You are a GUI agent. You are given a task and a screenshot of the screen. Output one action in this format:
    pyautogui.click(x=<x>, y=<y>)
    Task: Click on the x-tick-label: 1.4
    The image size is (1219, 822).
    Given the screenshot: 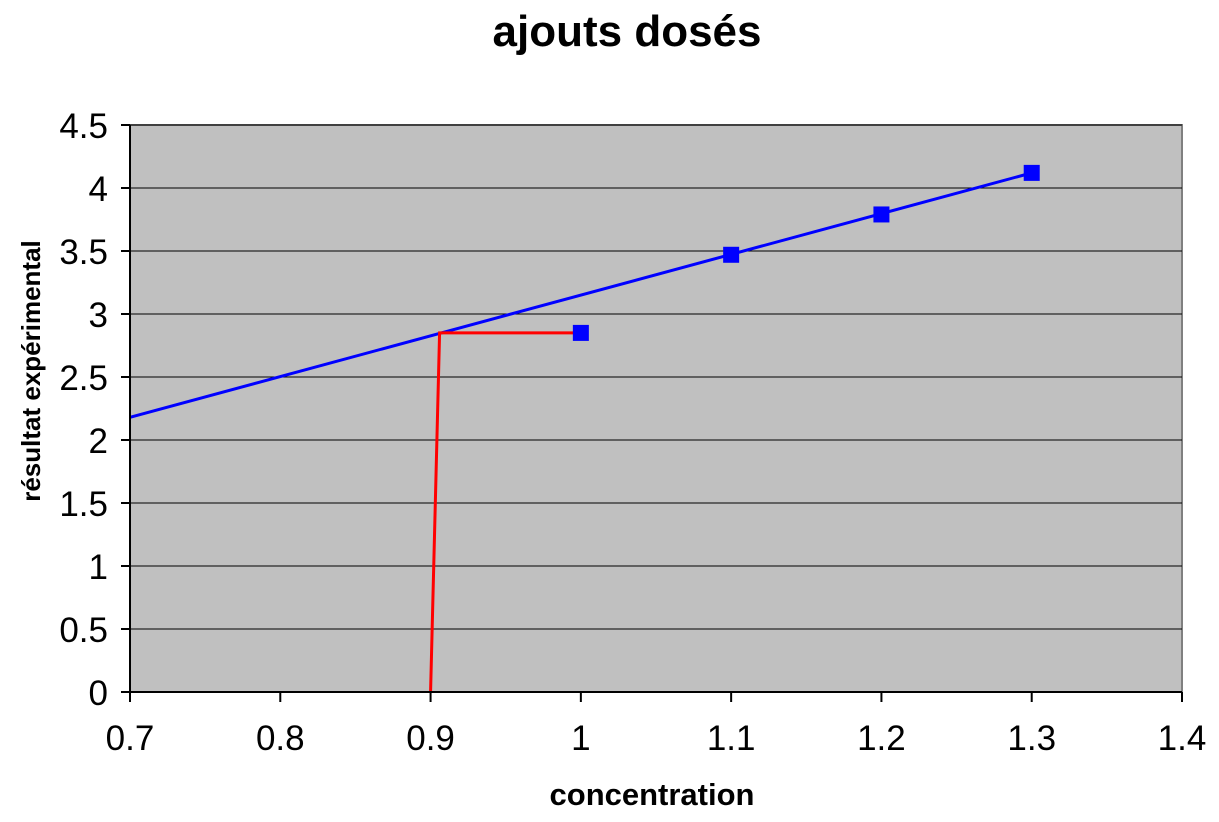 What is the action you would take?
    pyautogui.click(x=1182, y=738)
    